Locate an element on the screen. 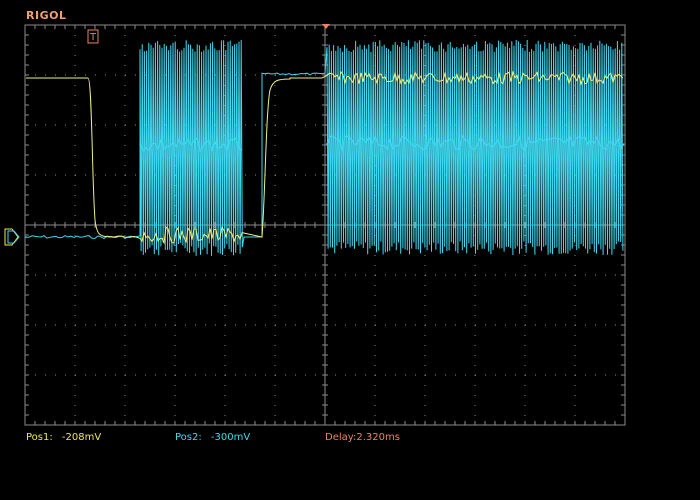 This screenshot has height=500, width=700. channel-ground-marker is located at coordinates (12, 237).